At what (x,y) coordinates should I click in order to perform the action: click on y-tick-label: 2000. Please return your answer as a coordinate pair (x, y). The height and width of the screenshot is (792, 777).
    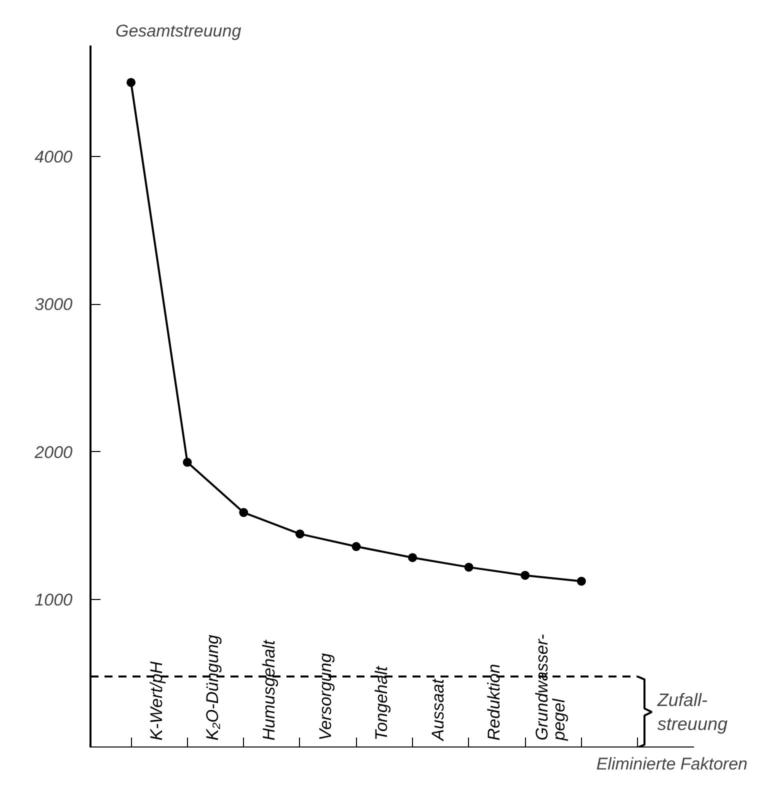
    Looking at the image, I should click on (54, 452).